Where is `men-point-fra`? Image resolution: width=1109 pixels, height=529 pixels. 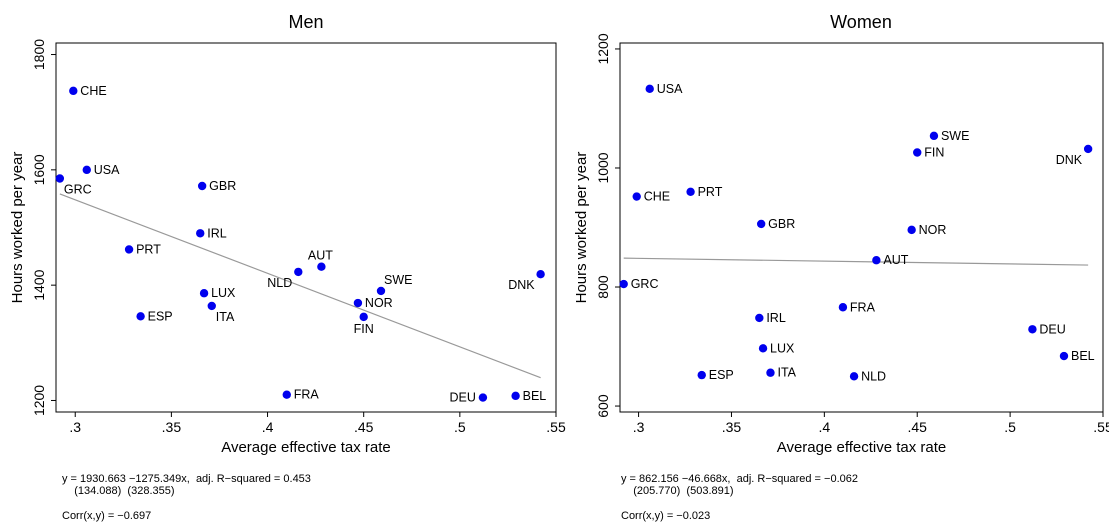 men-point-fra is located at coordinates (286, 394).